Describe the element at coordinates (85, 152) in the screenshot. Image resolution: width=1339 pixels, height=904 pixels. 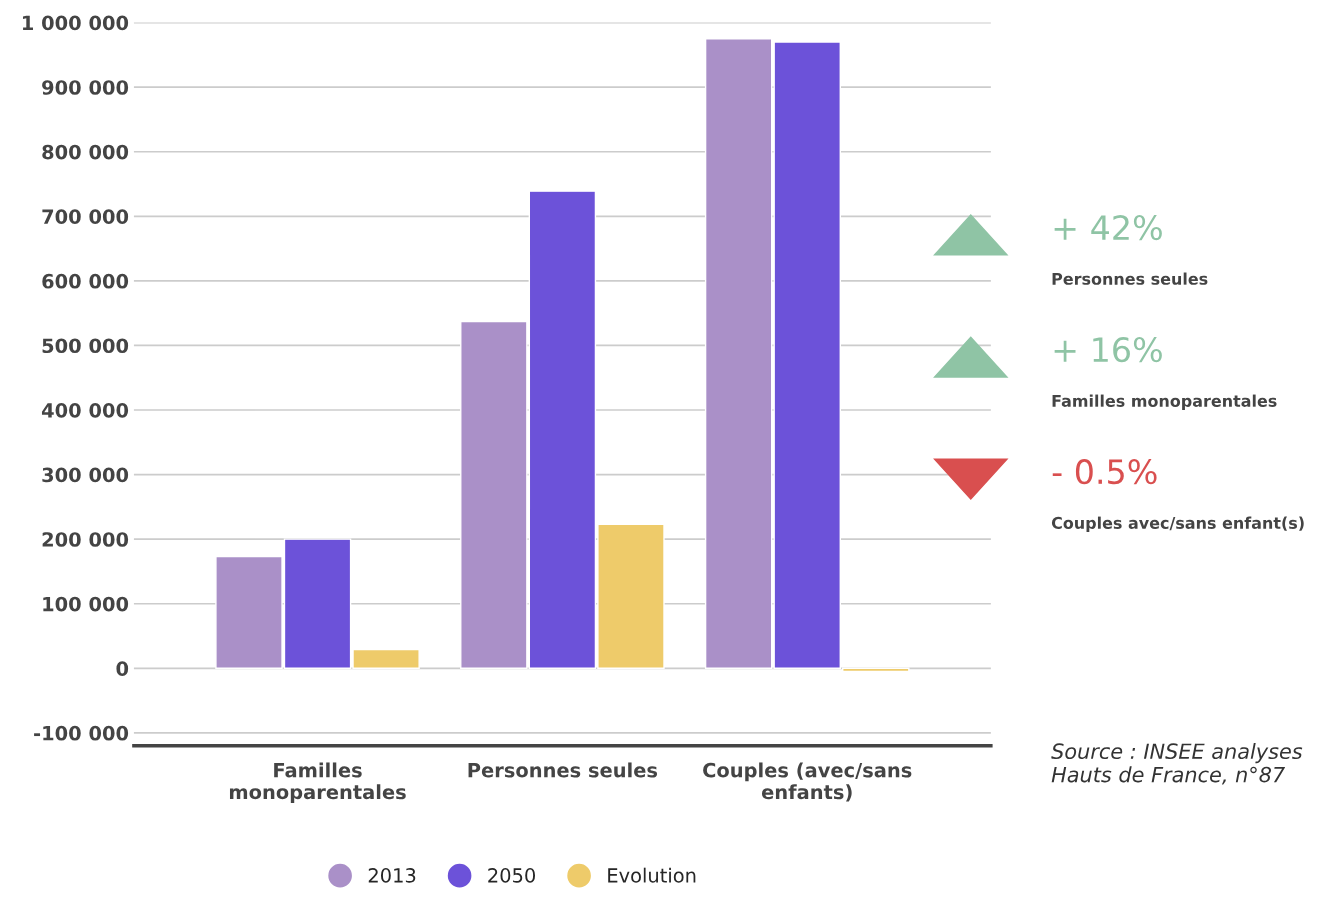
I see `y-tick-label: 800 000` at that location.